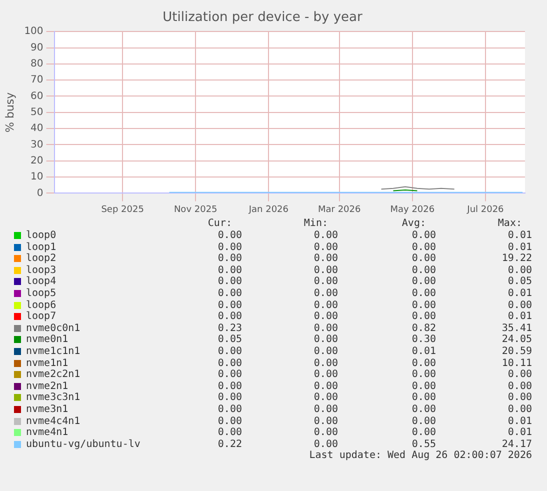 Image resolution: width=547 pixels, height=491 pixels. What do you see at coordinates (37, 64) in the screenshot?
I see `y-tick-label: 80` at bounding box center [37, 64].